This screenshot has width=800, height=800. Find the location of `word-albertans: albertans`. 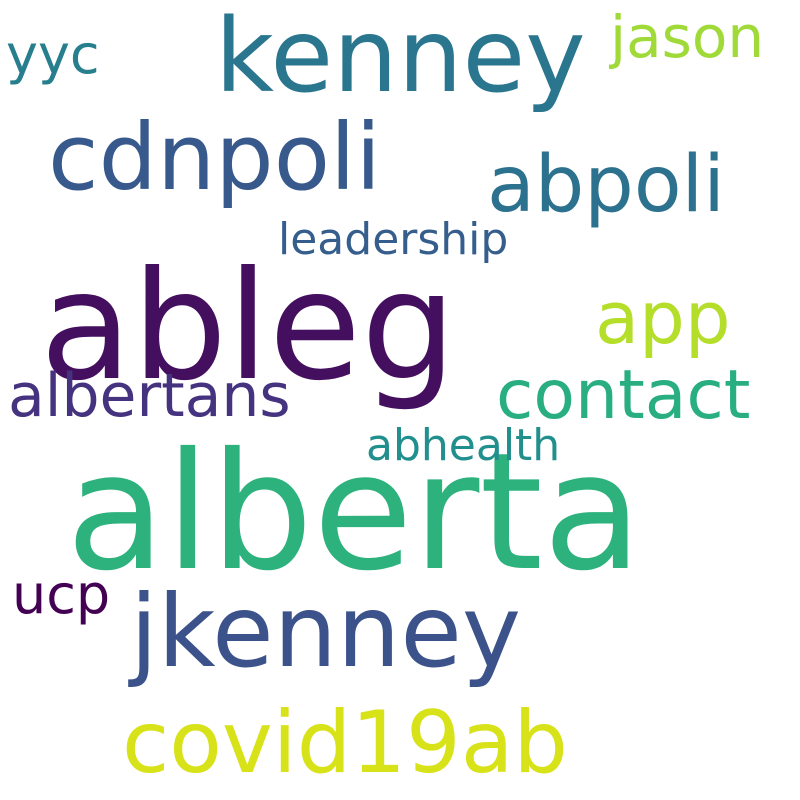

word-albertans: albertans is located at coordinates (149, 396).